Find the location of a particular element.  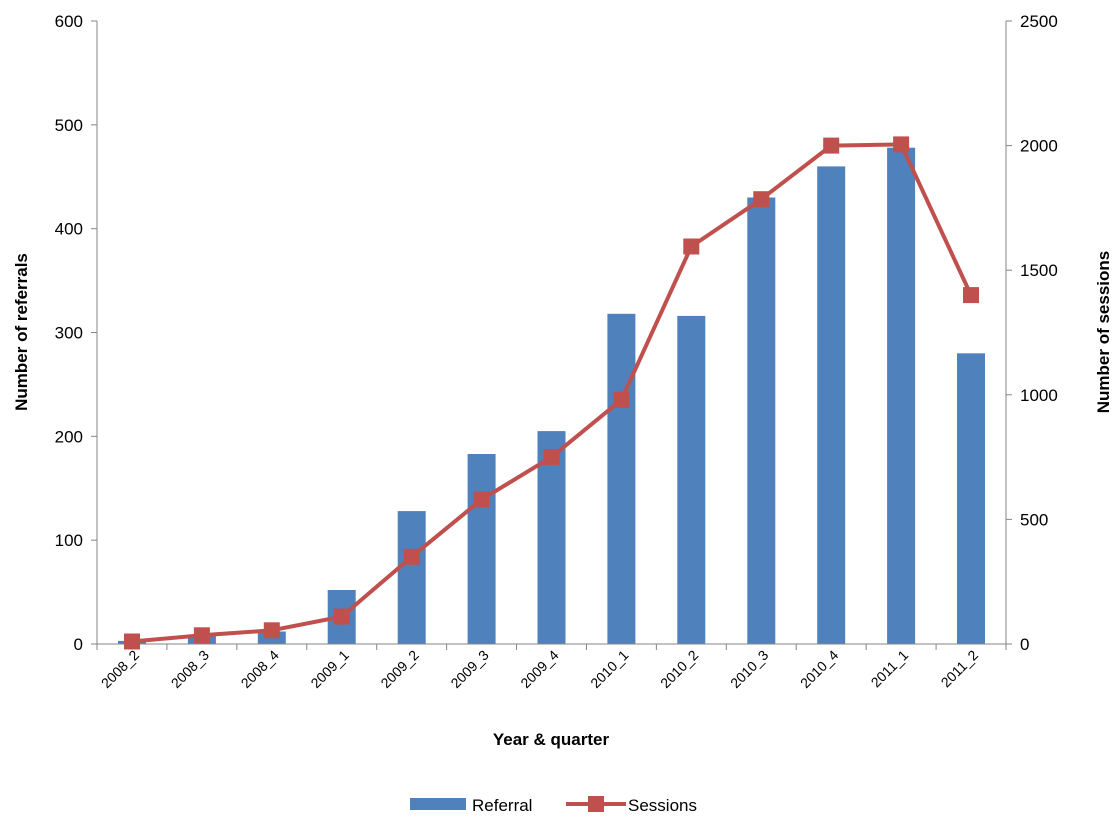

x-tick-label-2008_2: 2008_2 is located at coordinates (120, 669).